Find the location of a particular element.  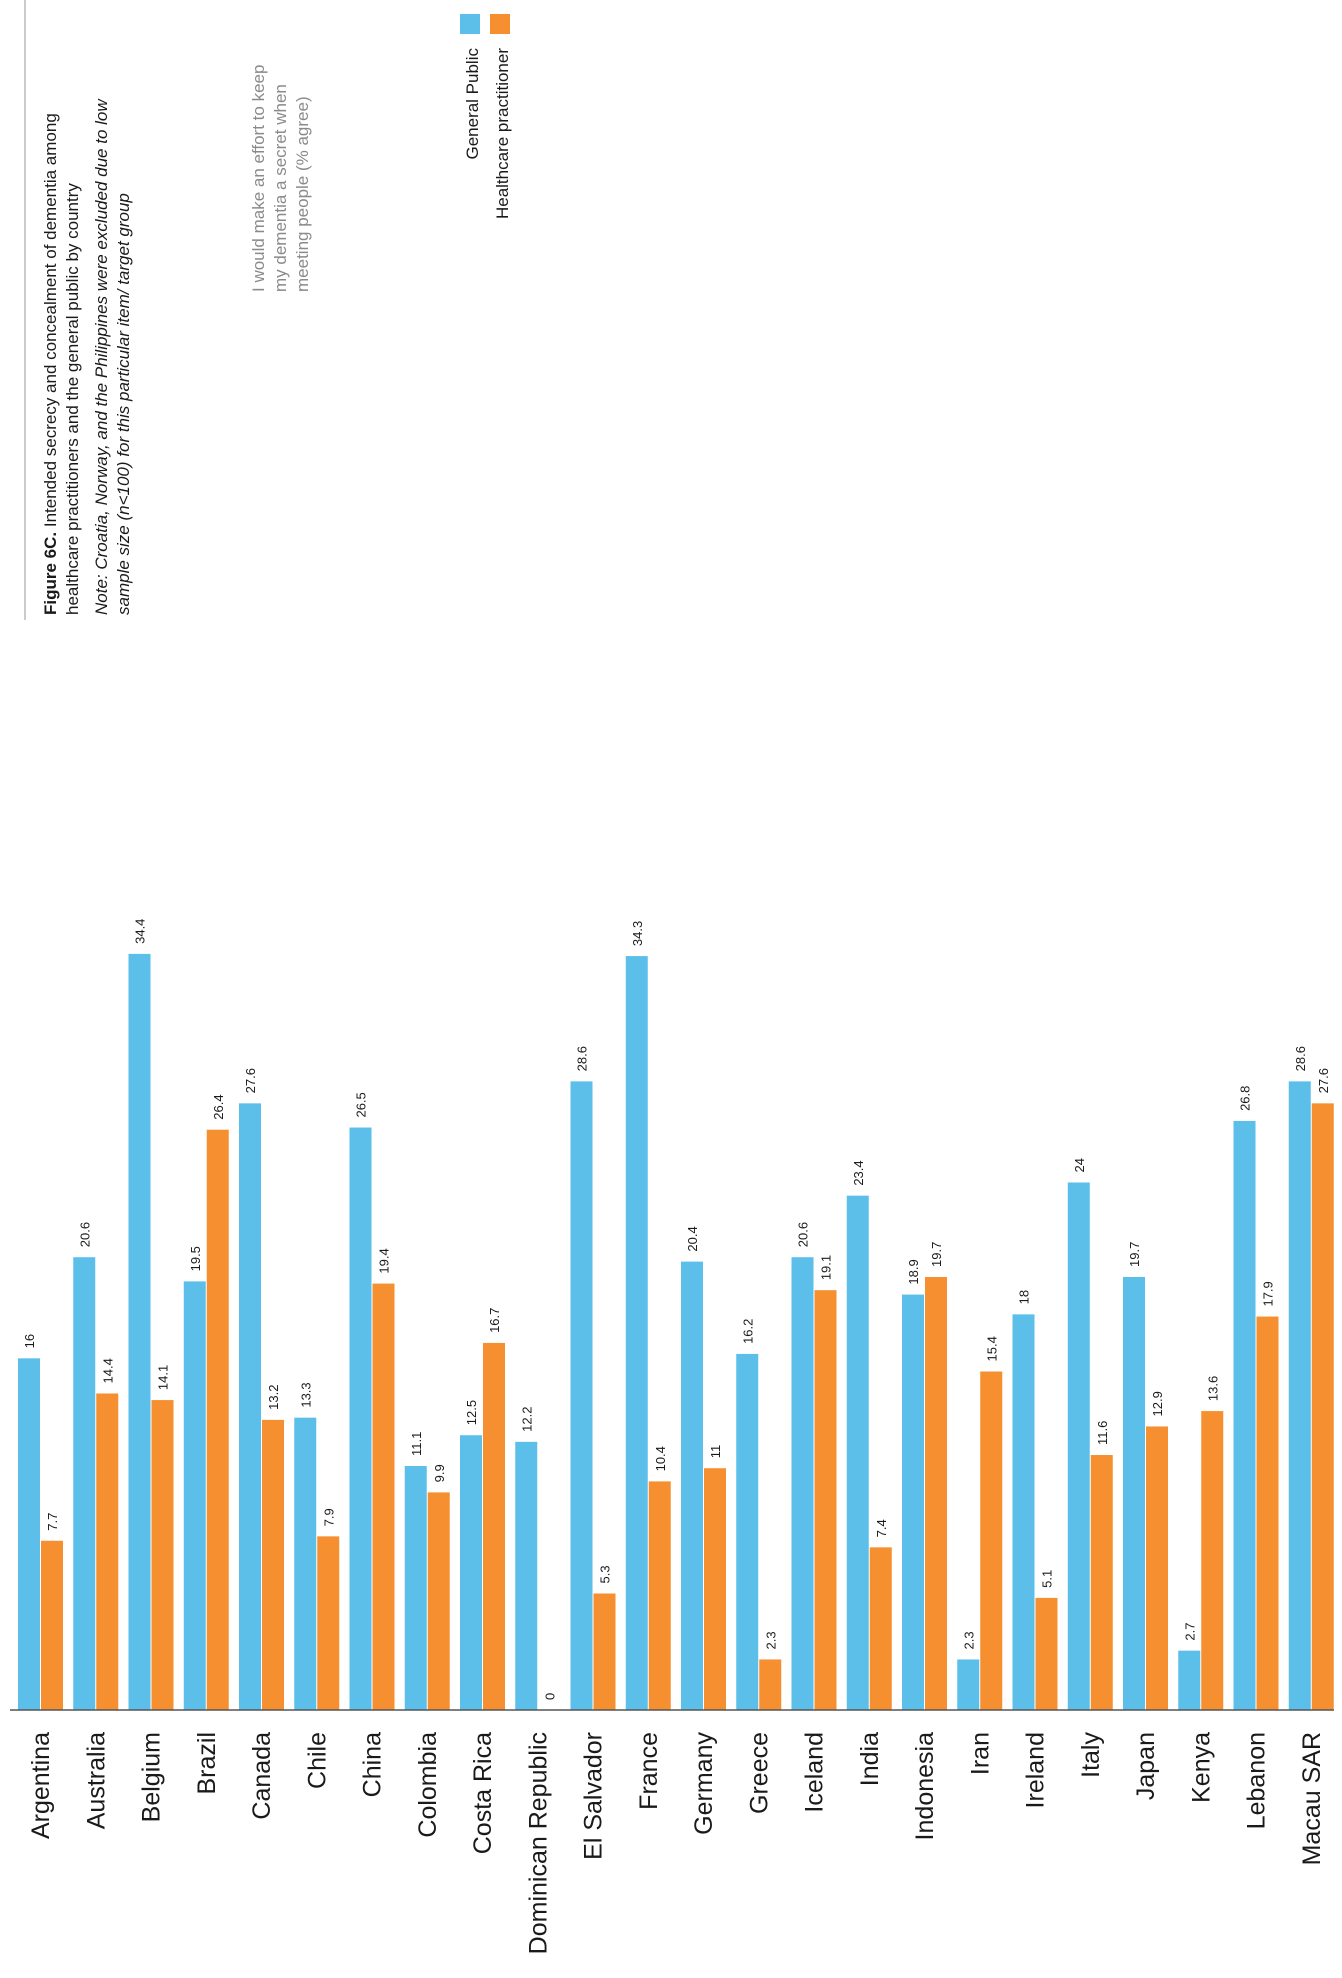

value-label-healthcare-costa-rica: 16.7 is located at coordinates (494, 1320).